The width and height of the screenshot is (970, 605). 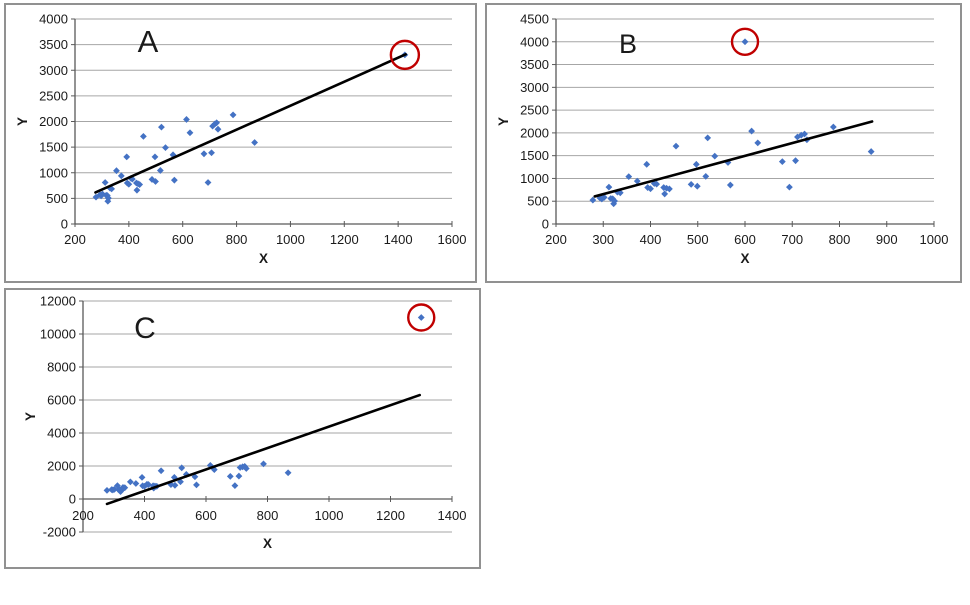 I want to click on y-axis-label: 1000, so click(x=53, y=172).